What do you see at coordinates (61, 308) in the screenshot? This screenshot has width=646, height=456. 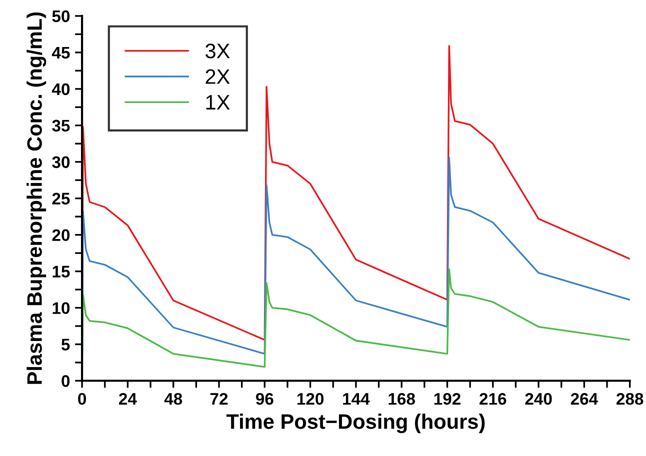 I see `y-tick-label: 10` at bounding box center [61, 308].